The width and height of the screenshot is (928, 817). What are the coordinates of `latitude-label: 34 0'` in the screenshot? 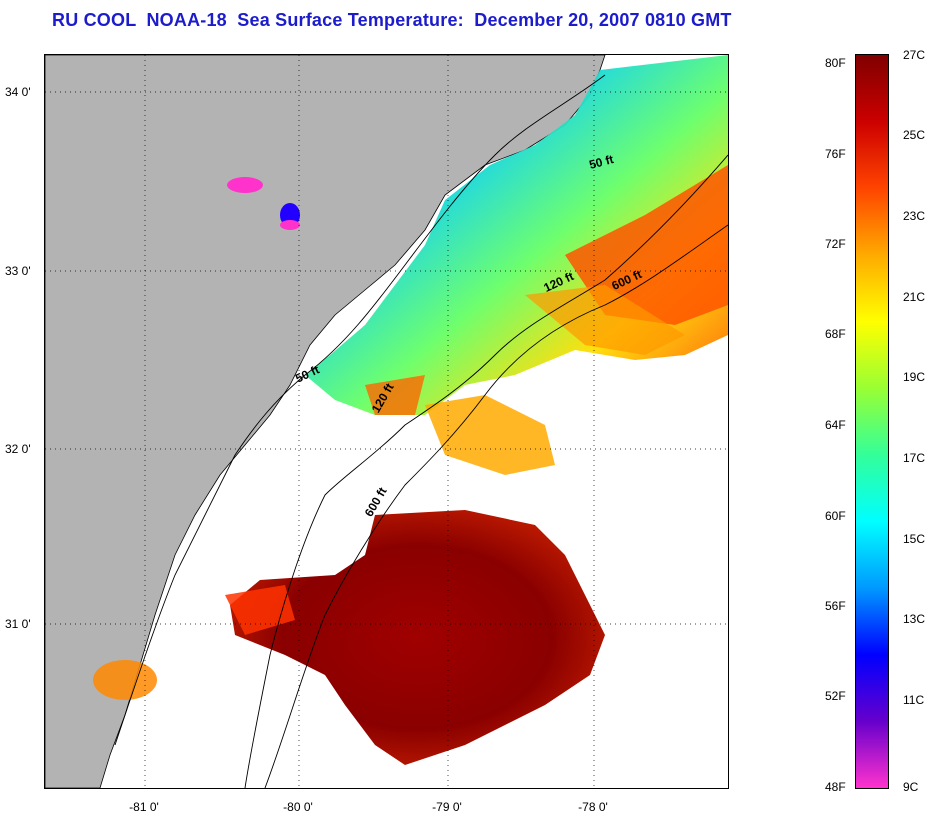 It's located at (18, 92).